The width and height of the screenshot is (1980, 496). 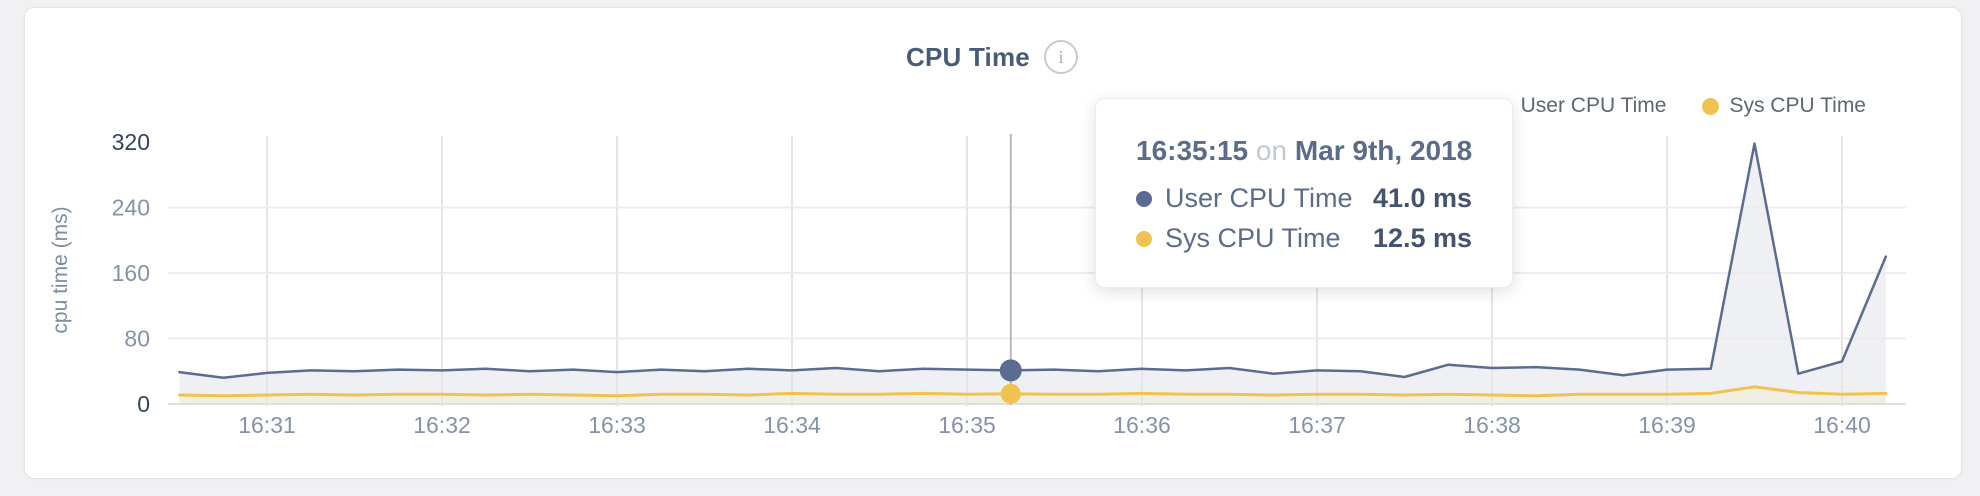 I want to click on chart-header: CPU Time i, so click(x=992, y=57).